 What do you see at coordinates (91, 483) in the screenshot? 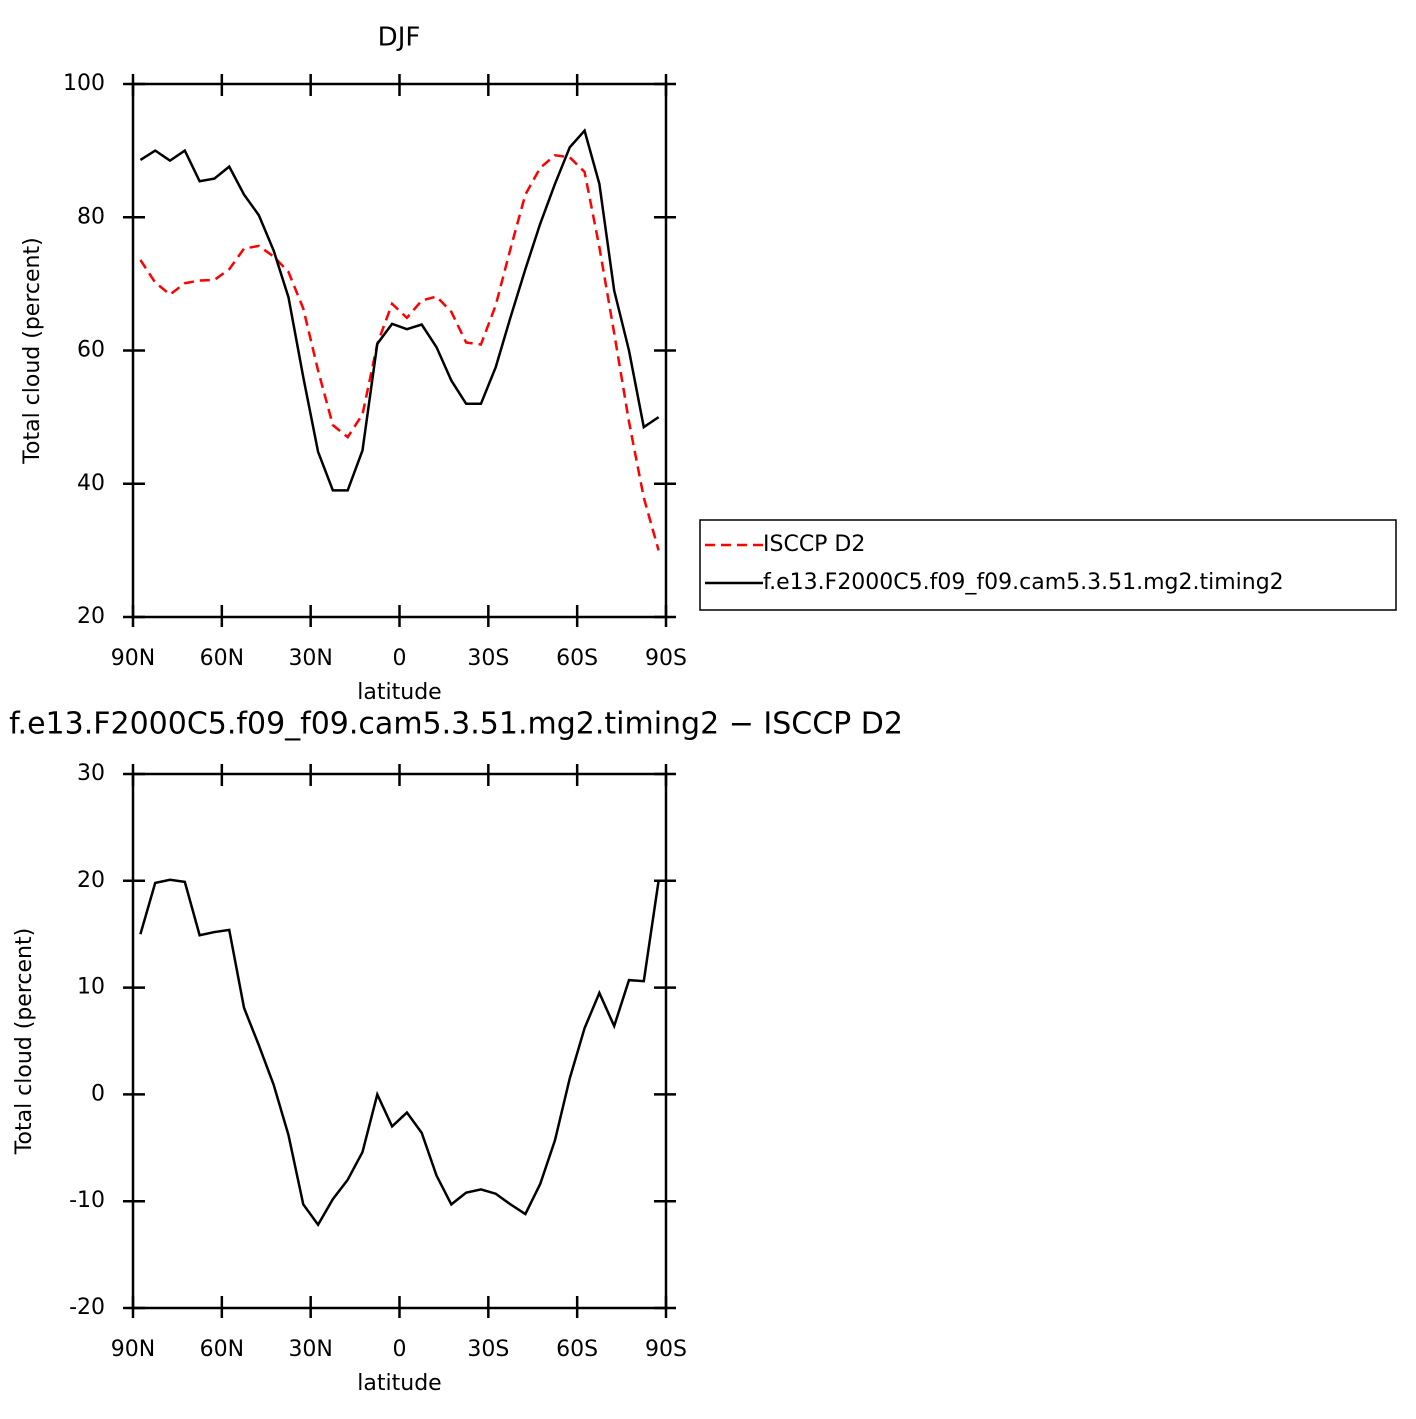
I see `y-tick-label: 40` at bounding box center [91, 483].